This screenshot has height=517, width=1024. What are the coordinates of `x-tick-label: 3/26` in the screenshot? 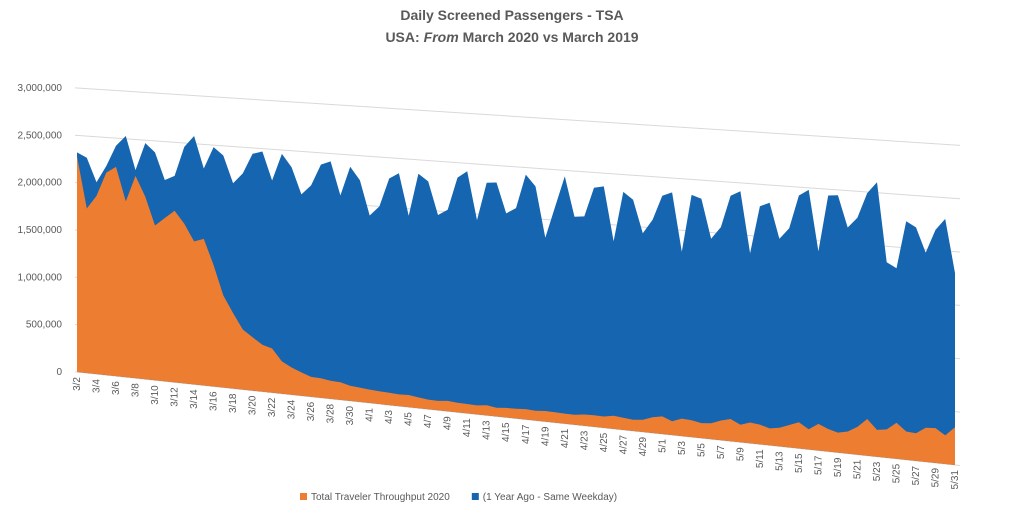 It's located at (311, 411).